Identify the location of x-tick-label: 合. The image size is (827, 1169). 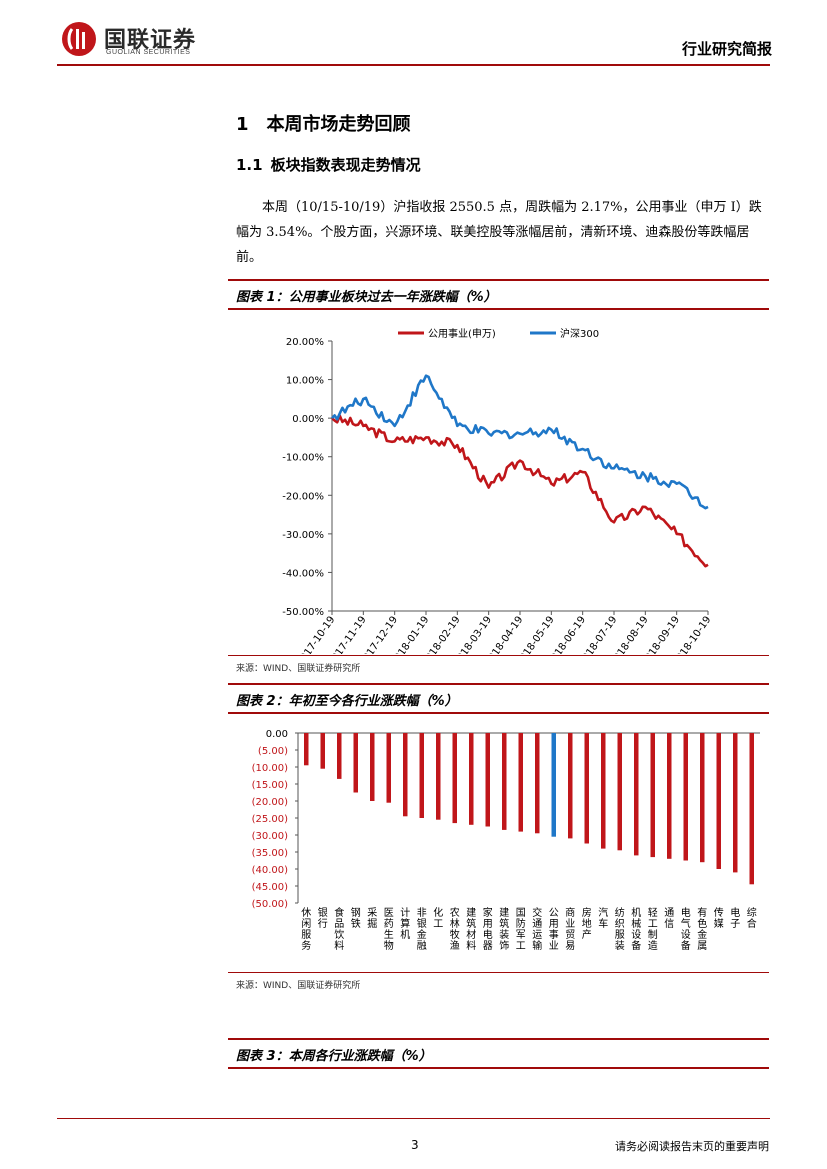
(752, 923).